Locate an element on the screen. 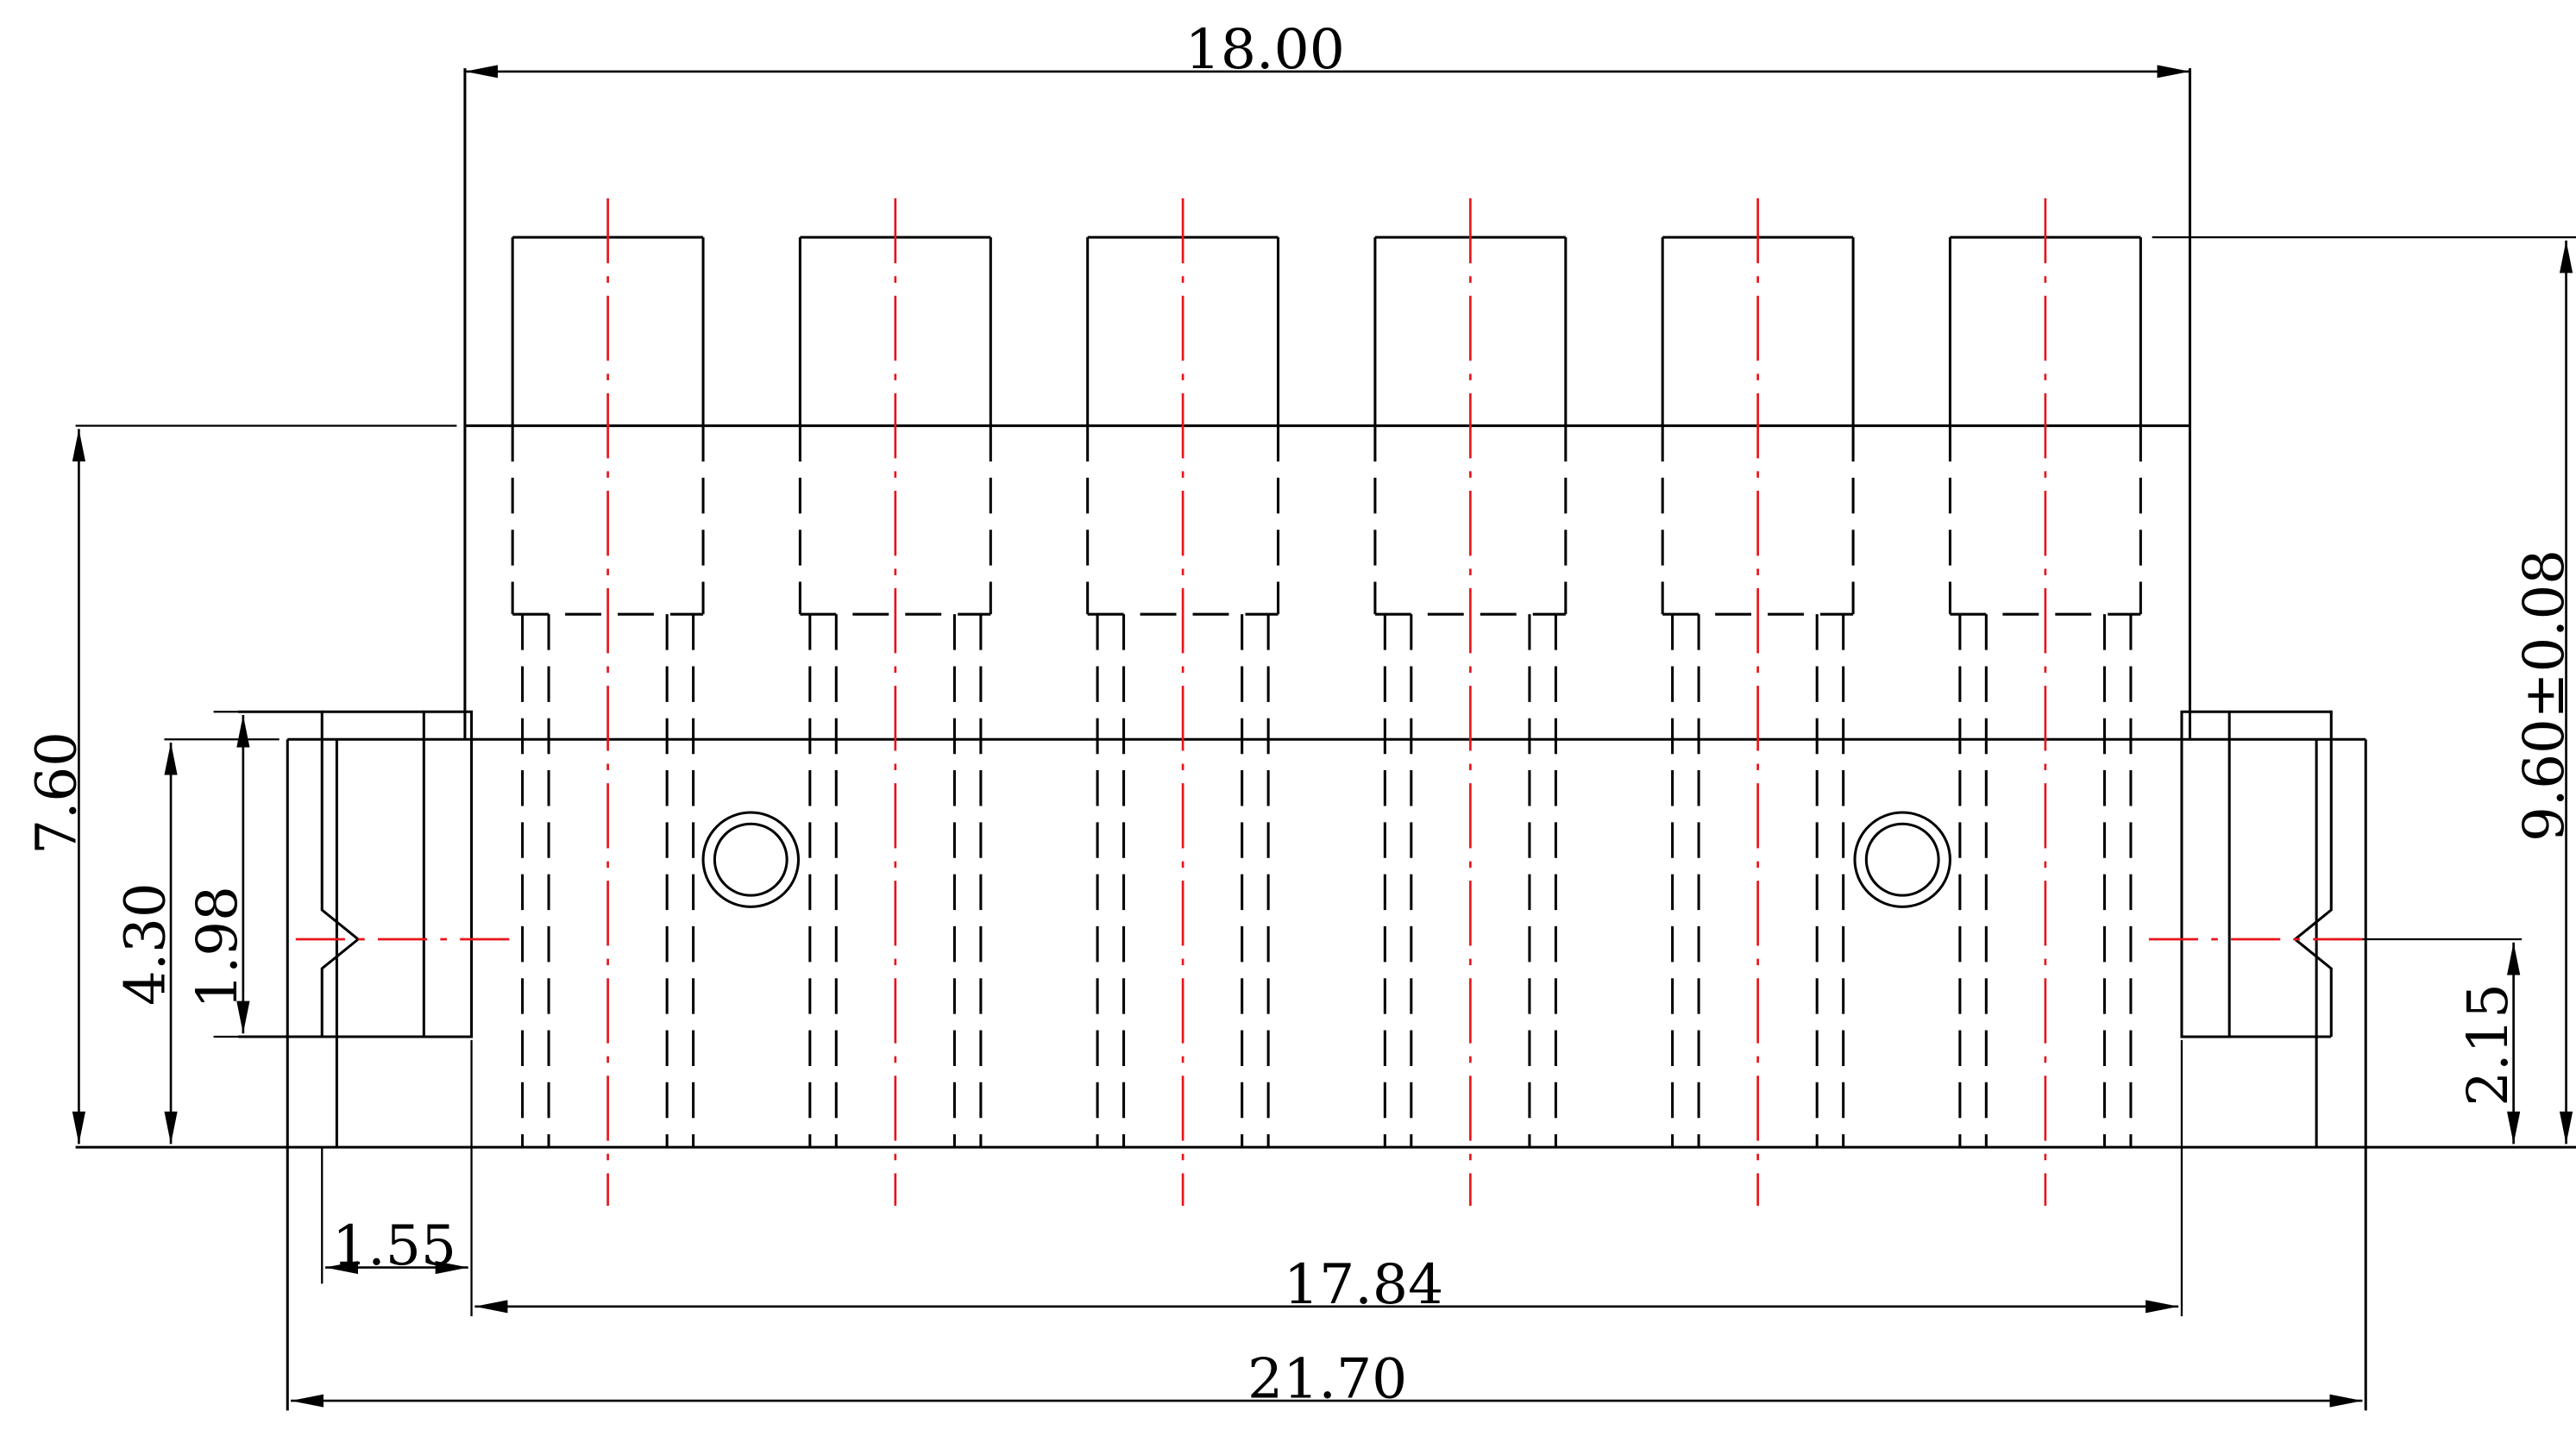 The image size is (2576, 1430). mounting-hole-left is located at coordinates (751, 859).